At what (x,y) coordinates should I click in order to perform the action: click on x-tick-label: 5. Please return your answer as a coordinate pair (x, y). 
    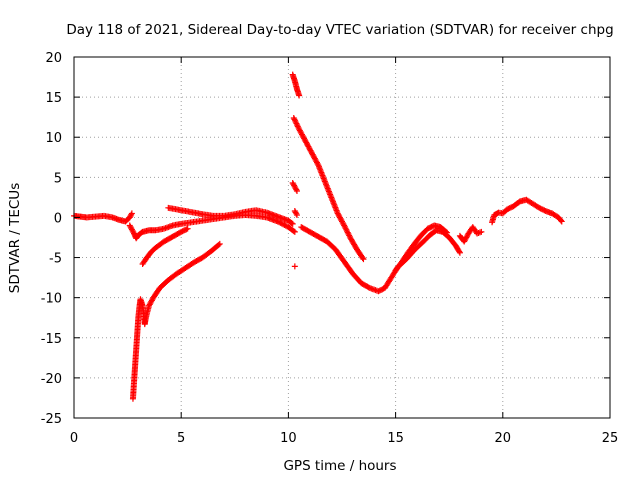
    Looking at the image, I should click on (181, 438).